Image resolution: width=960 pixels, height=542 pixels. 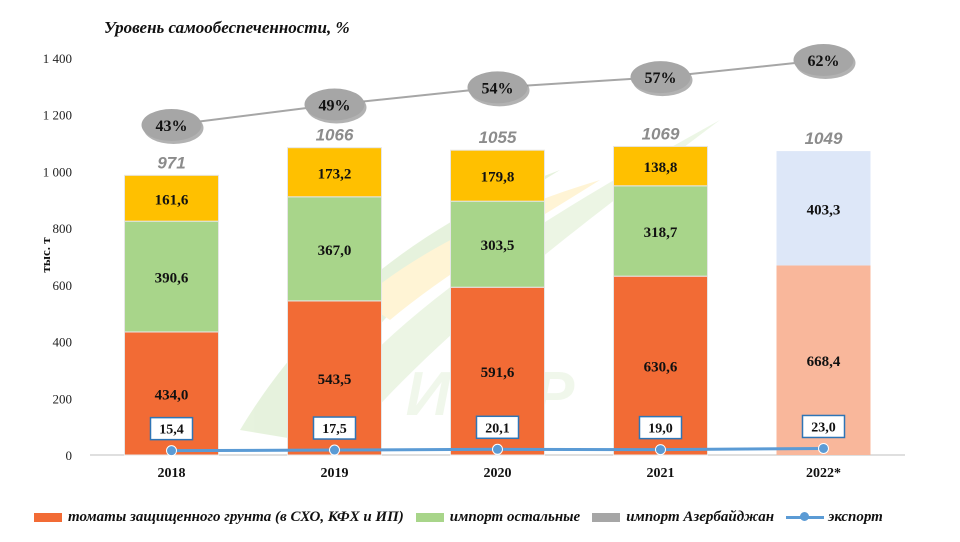 What do you see at coordinates (63, 285) in the screenshot?
I see `y-tick-label: 600` at bounding box center [63, 285].